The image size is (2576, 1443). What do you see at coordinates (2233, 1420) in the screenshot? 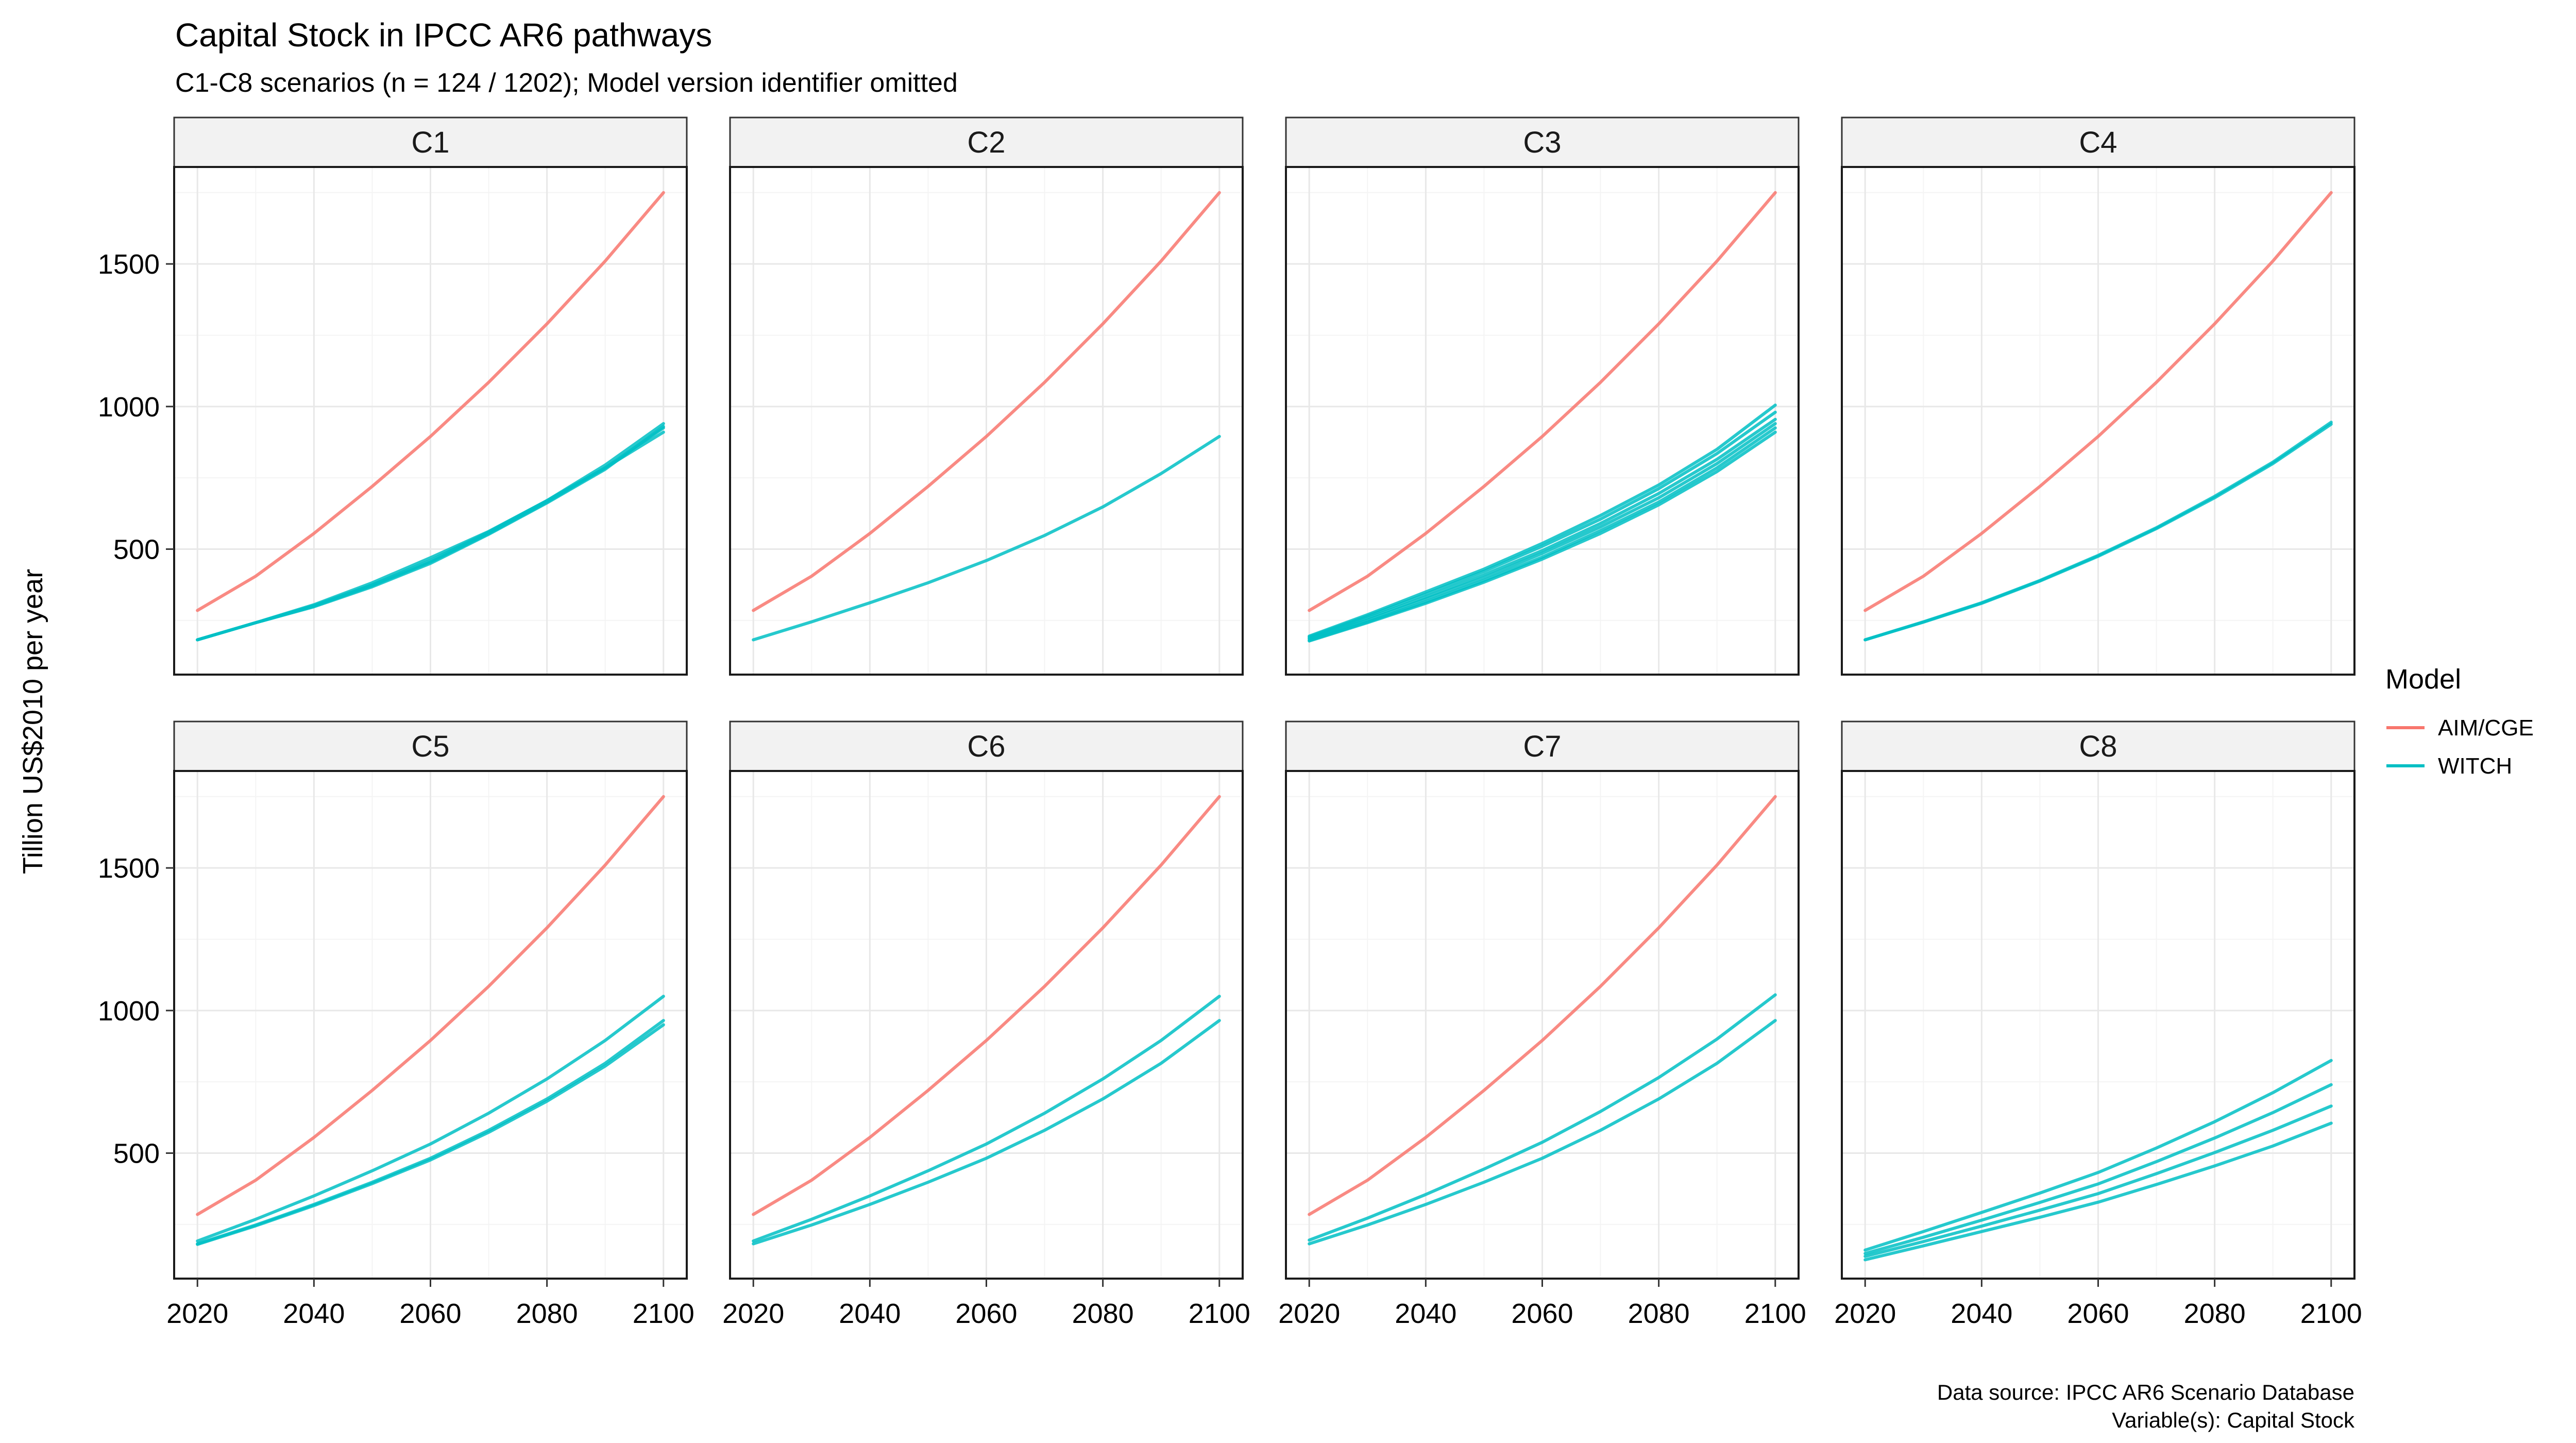
I see `caption-line-2: Variable(s): Capital Stock` at bounding box center [2233, 1420].